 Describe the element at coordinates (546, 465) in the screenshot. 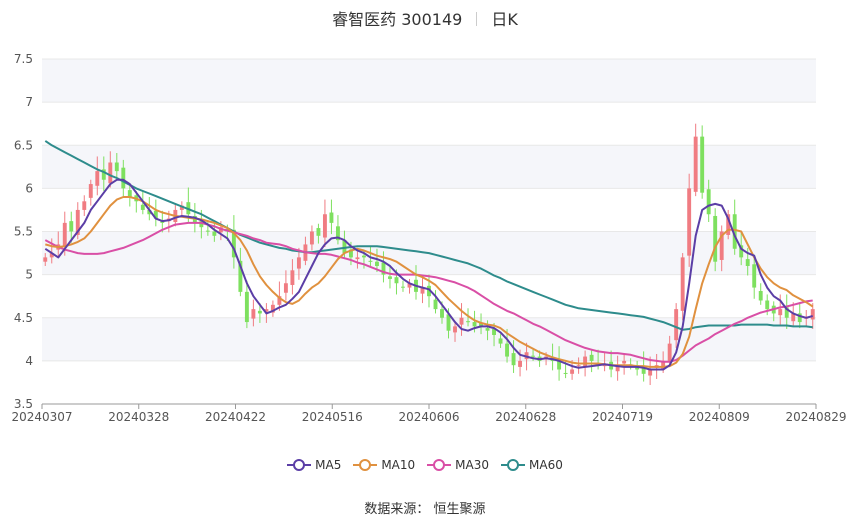

I see `legend-label: MA60` at that location.